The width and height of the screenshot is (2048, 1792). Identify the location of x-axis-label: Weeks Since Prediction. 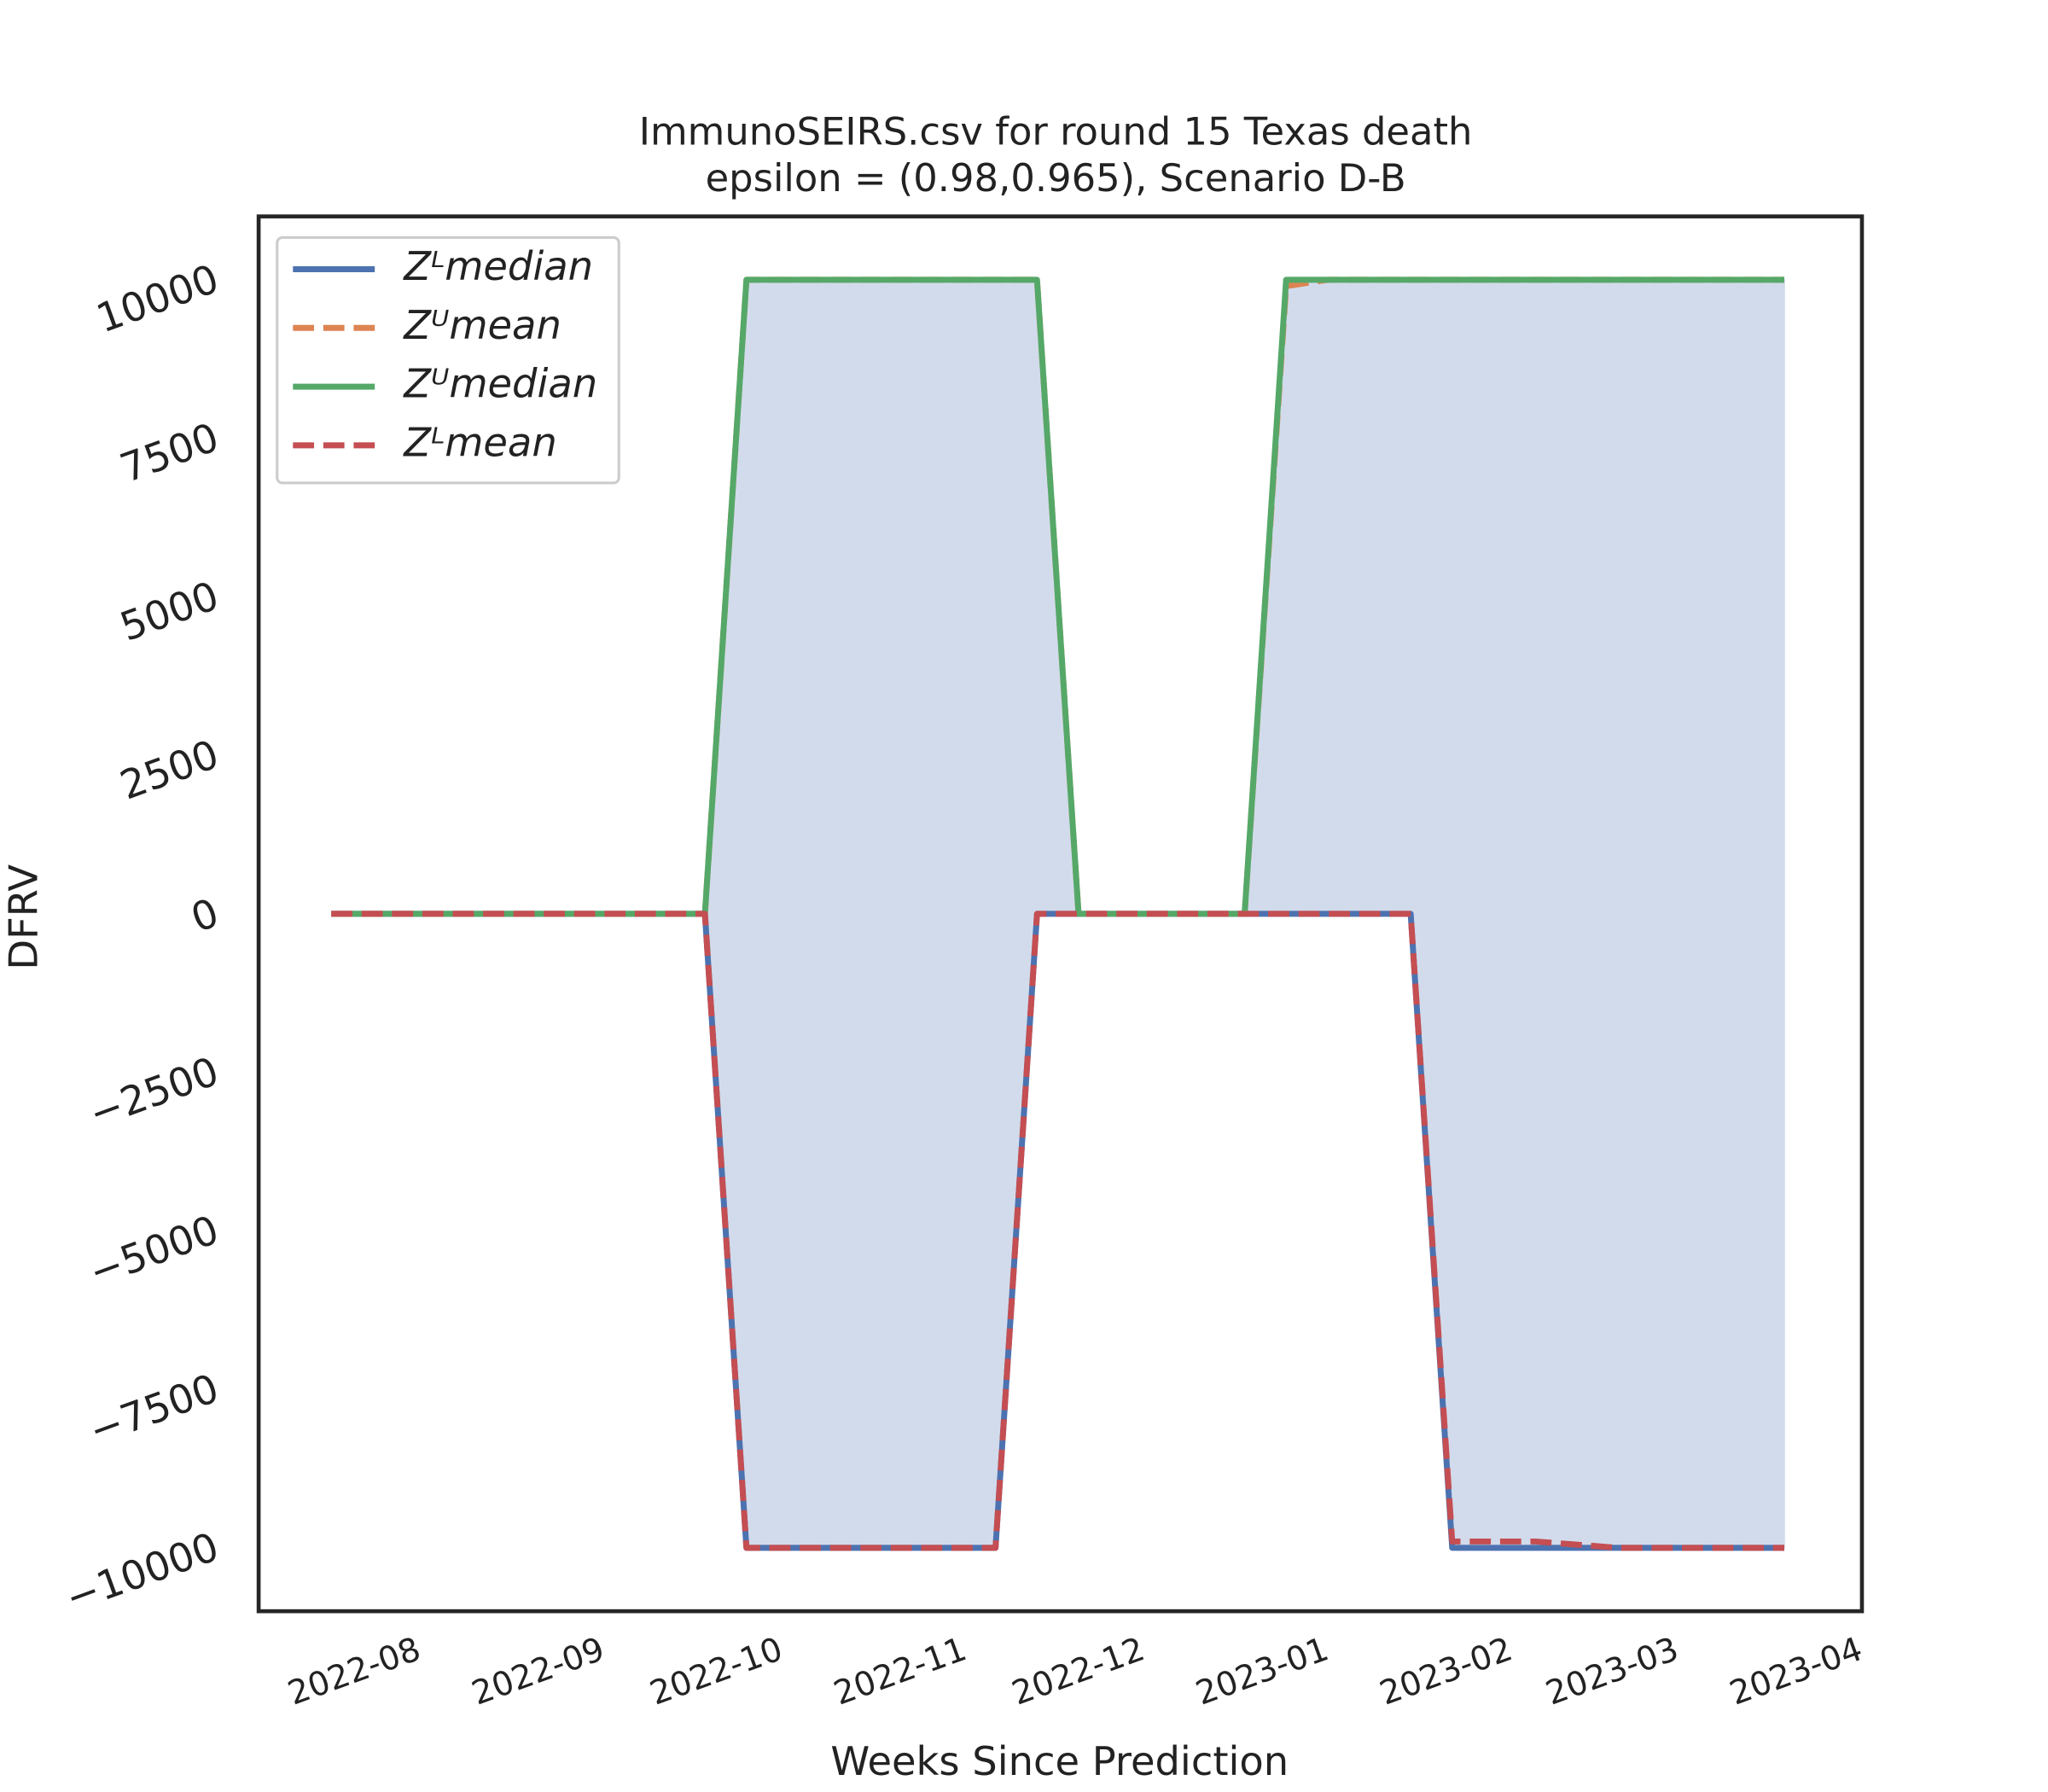
(1059, 1761).